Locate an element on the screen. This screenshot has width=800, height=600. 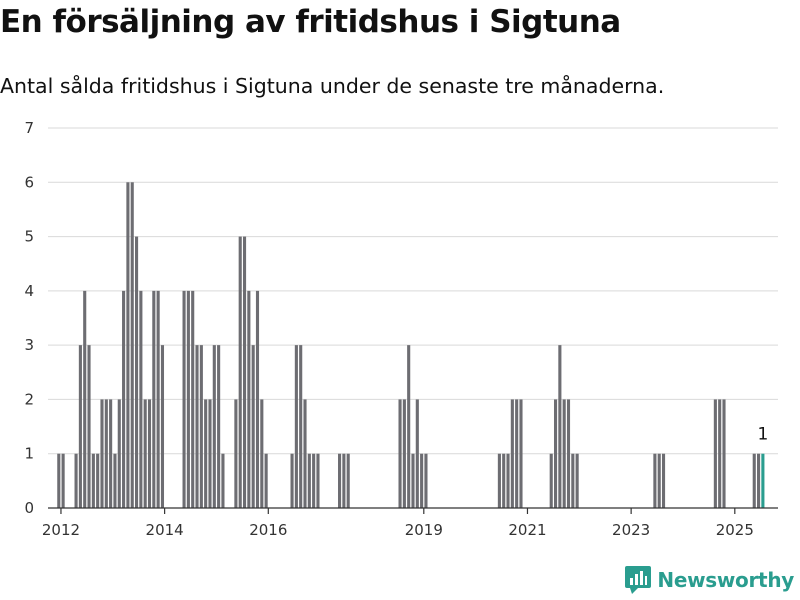
highlight-value-label: 1 is located at coordinates (762, 435).